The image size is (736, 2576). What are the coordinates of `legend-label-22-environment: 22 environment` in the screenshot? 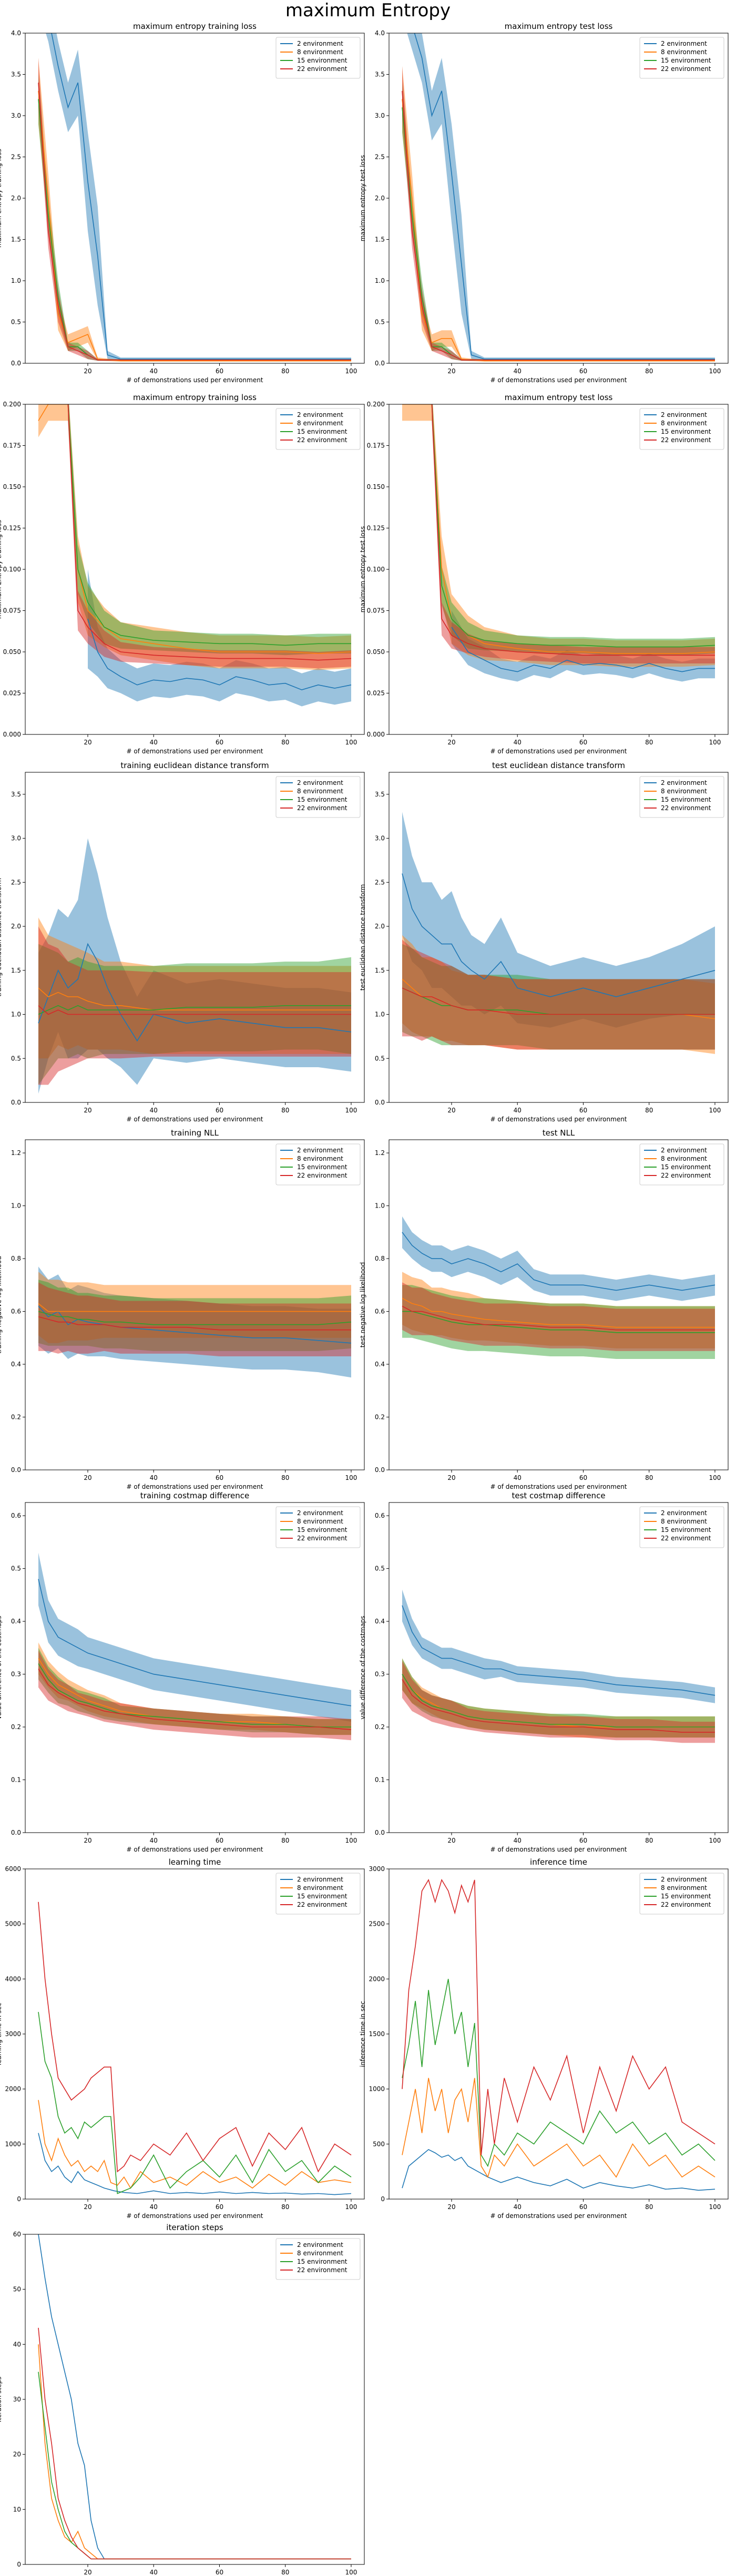 It's located at (686, 1904).